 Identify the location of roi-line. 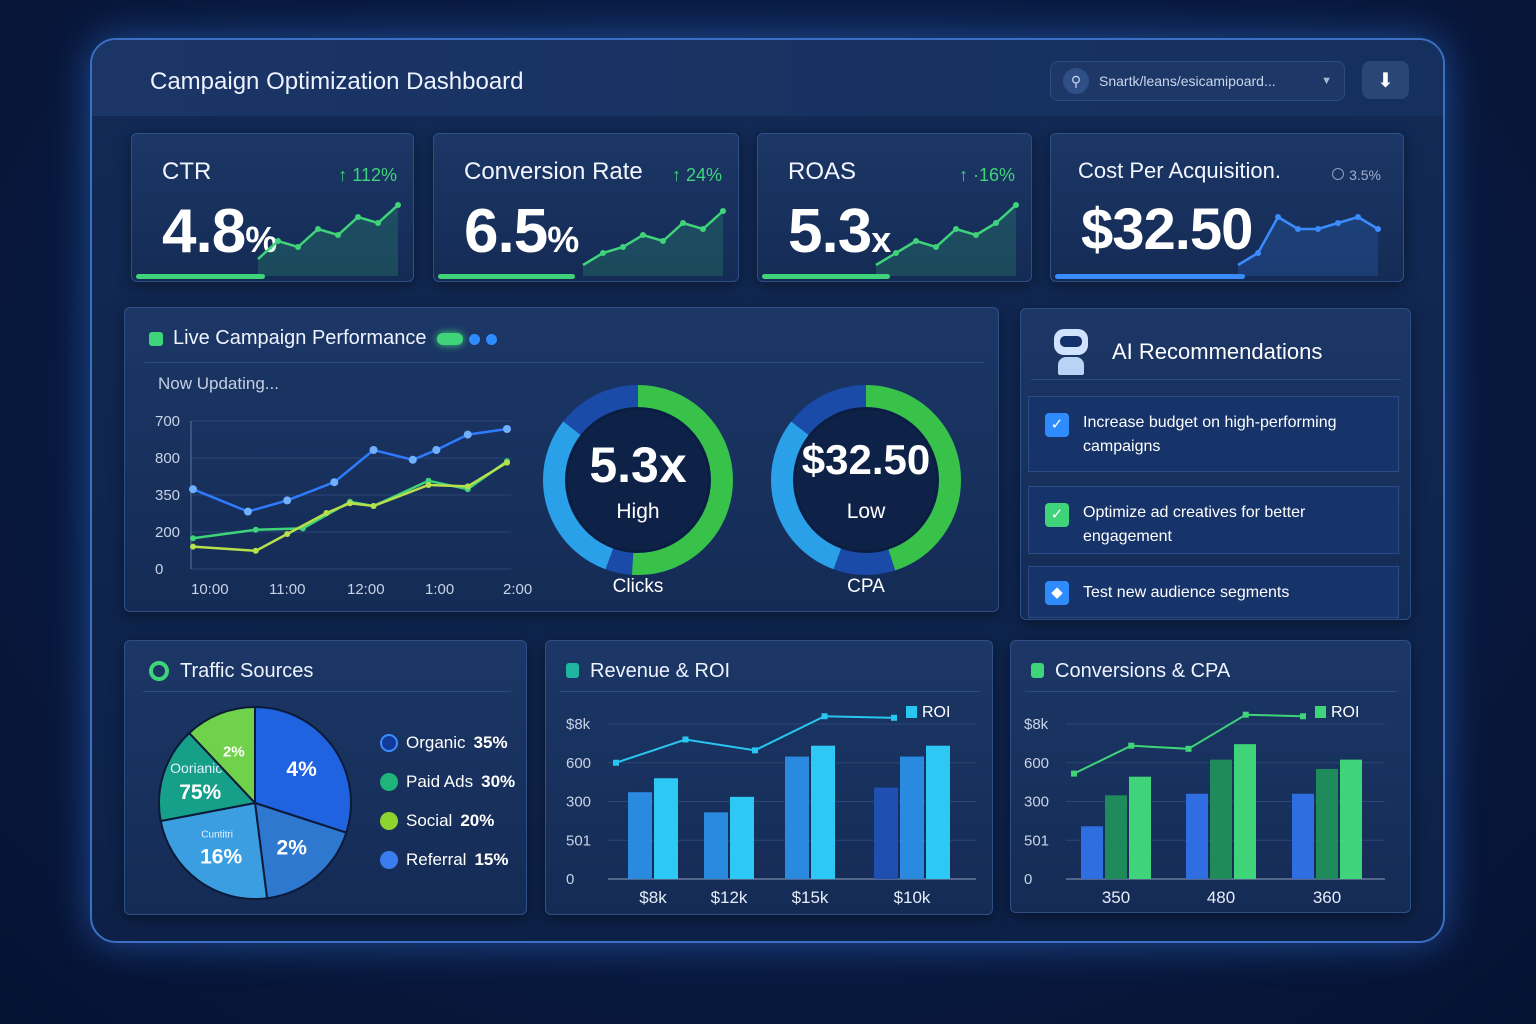
(755, 739).